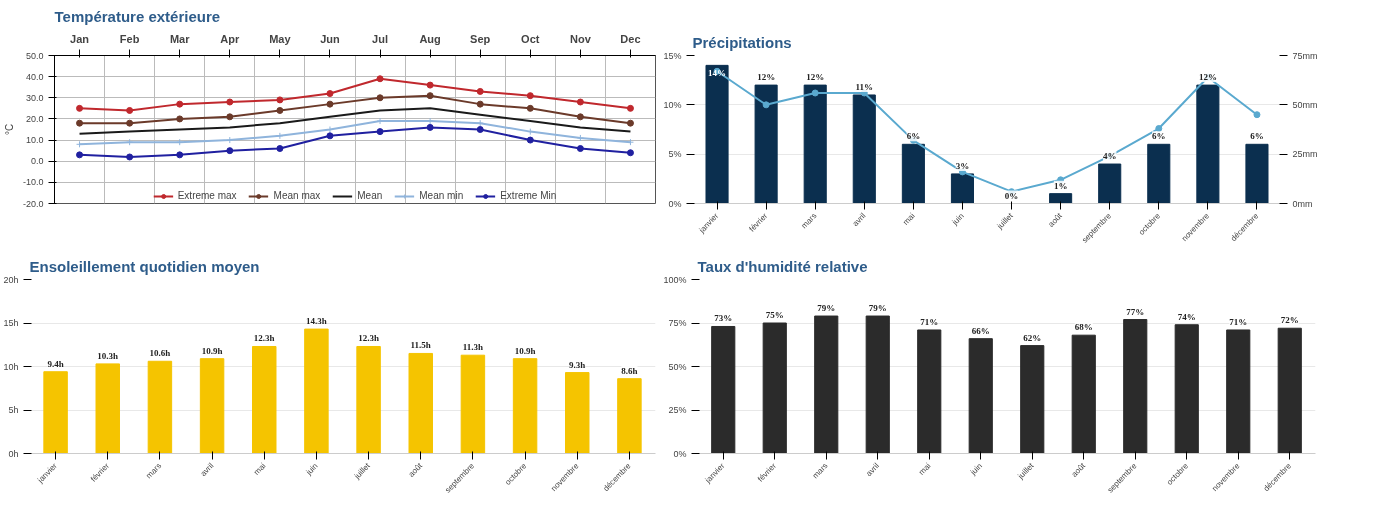  I want to click on x-tick-label: Mar, so click(180, 38).